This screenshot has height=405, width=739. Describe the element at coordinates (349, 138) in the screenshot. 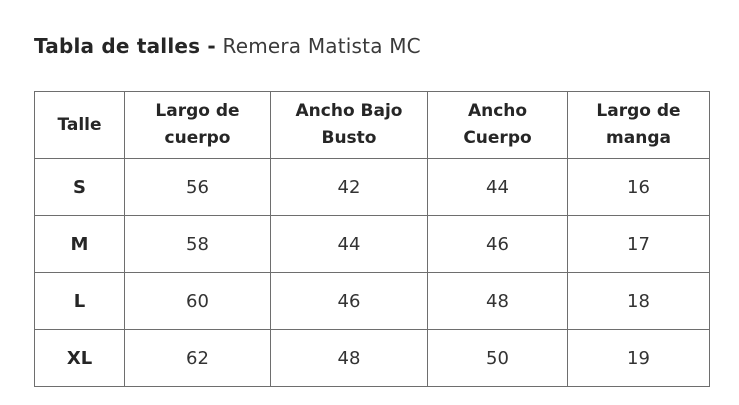

I see `header-line: Busto` at that location.